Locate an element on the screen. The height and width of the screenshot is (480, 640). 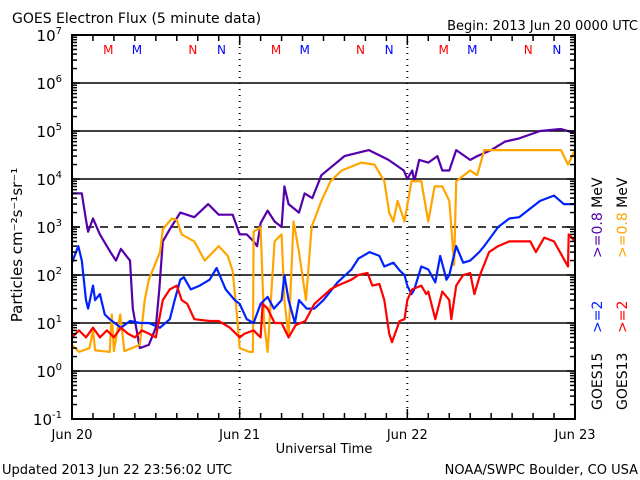
y-tick-exponent: 3 is located at coordinates (59, 223).